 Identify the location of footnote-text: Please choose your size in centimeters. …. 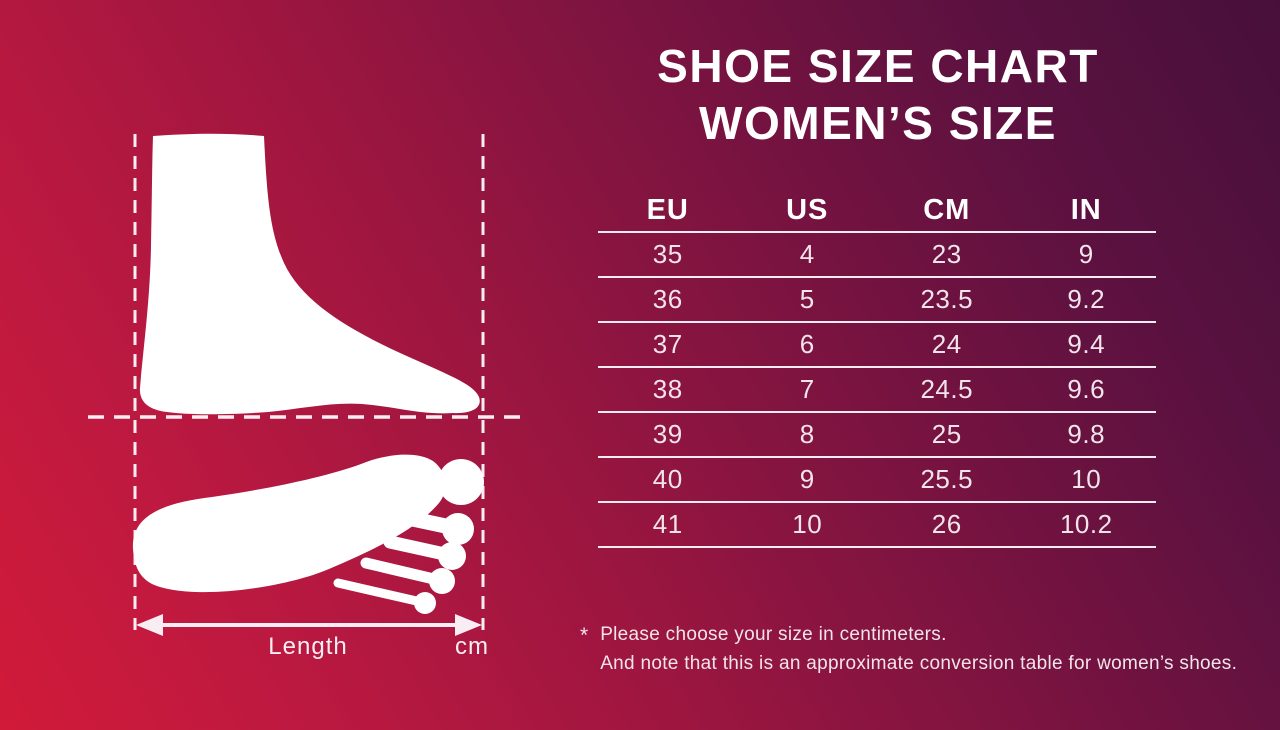
(918, 649).